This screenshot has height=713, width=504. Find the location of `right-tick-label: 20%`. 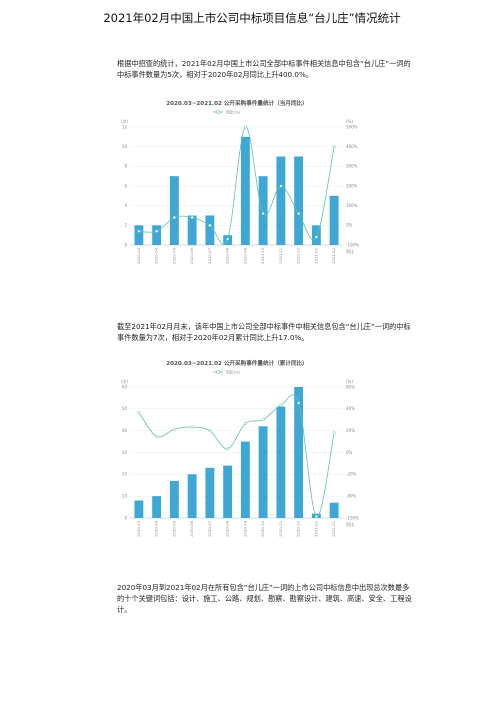

right-tick-label: 20% is located at coordinates (350, 430).